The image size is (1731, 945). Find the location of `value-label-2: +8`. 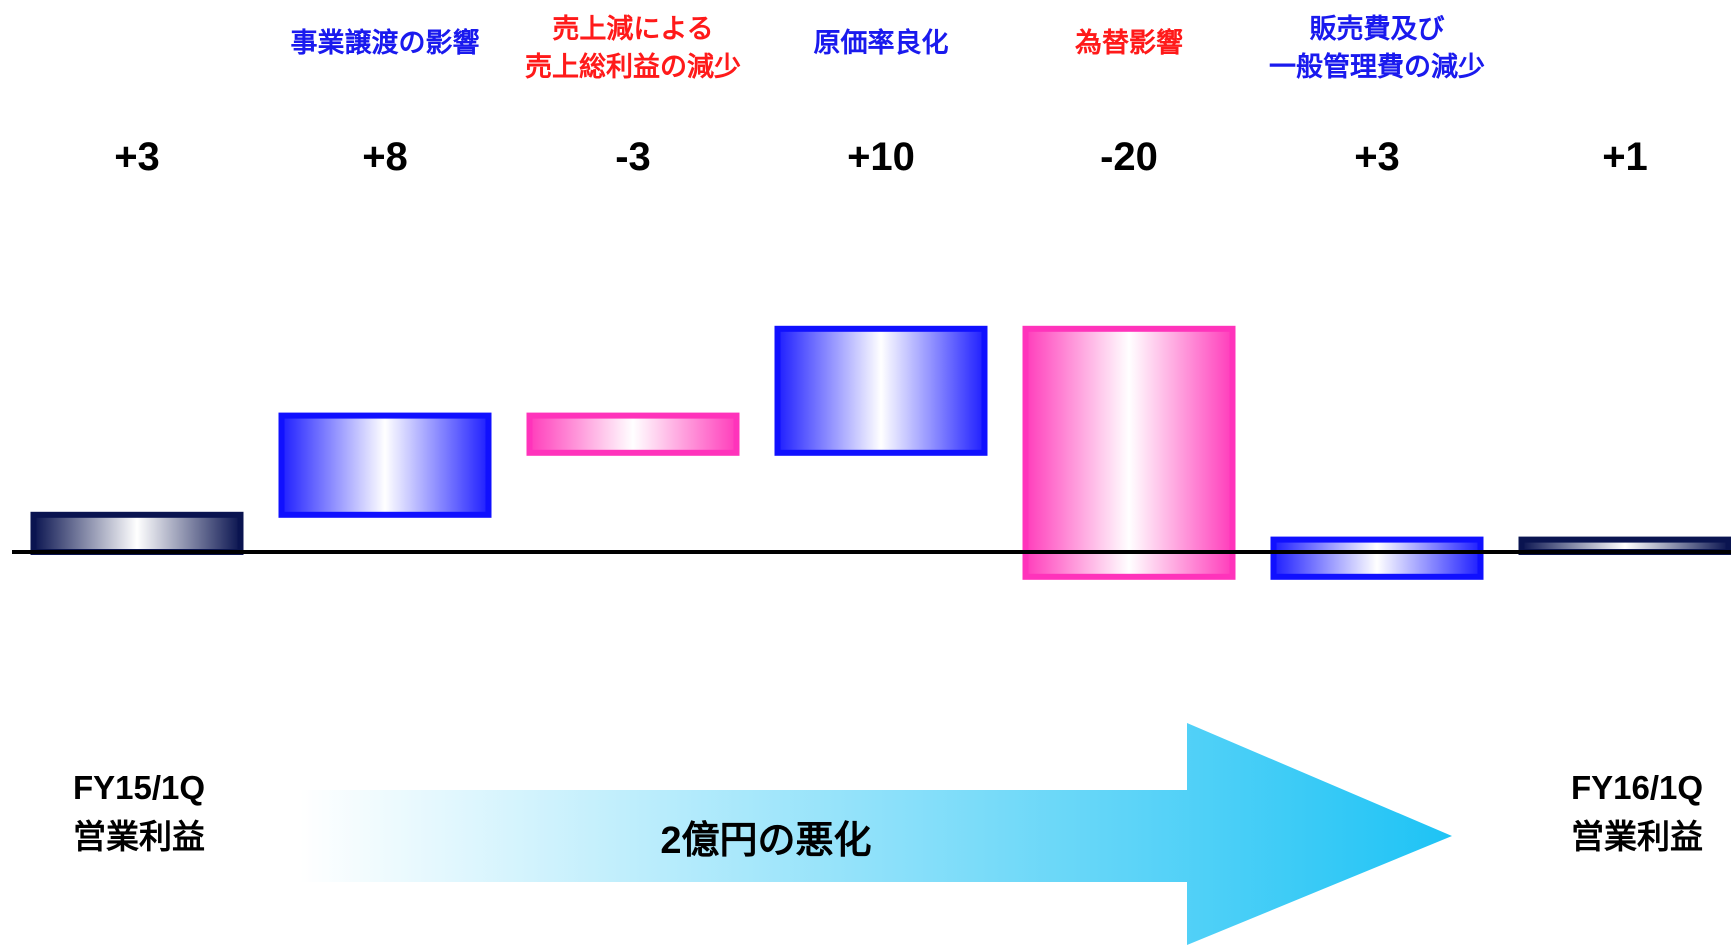

value-label-2: +8 is located at coordinates (385, 157).